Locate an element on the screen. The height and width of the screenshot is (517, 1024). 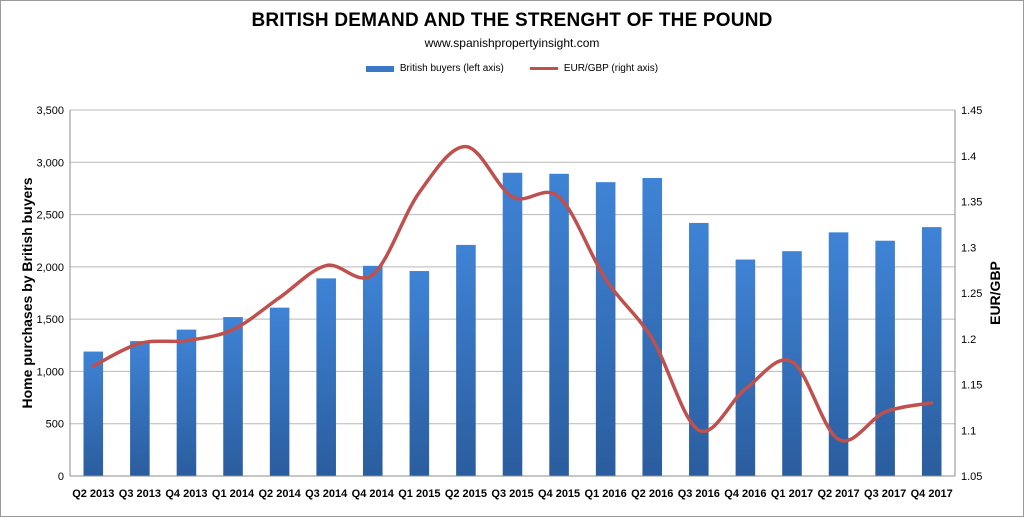
y2-tick-label: 1.25 is located at coordinates (971, 294).